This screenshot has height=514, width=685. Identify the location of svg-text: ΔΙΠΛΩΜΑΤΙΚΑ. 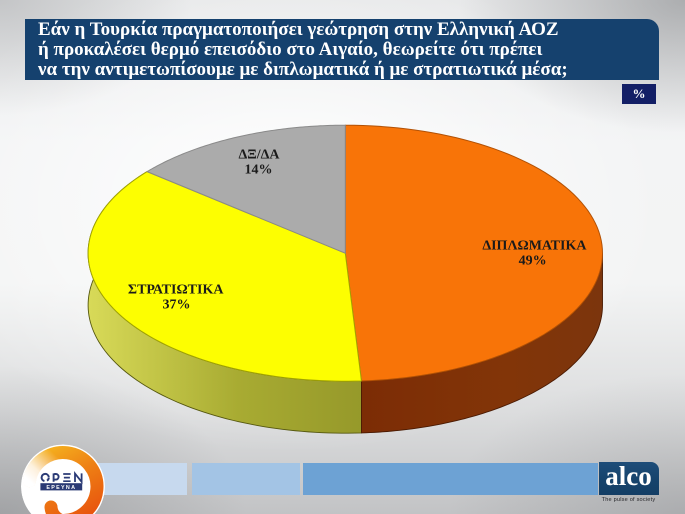
(534, 246).